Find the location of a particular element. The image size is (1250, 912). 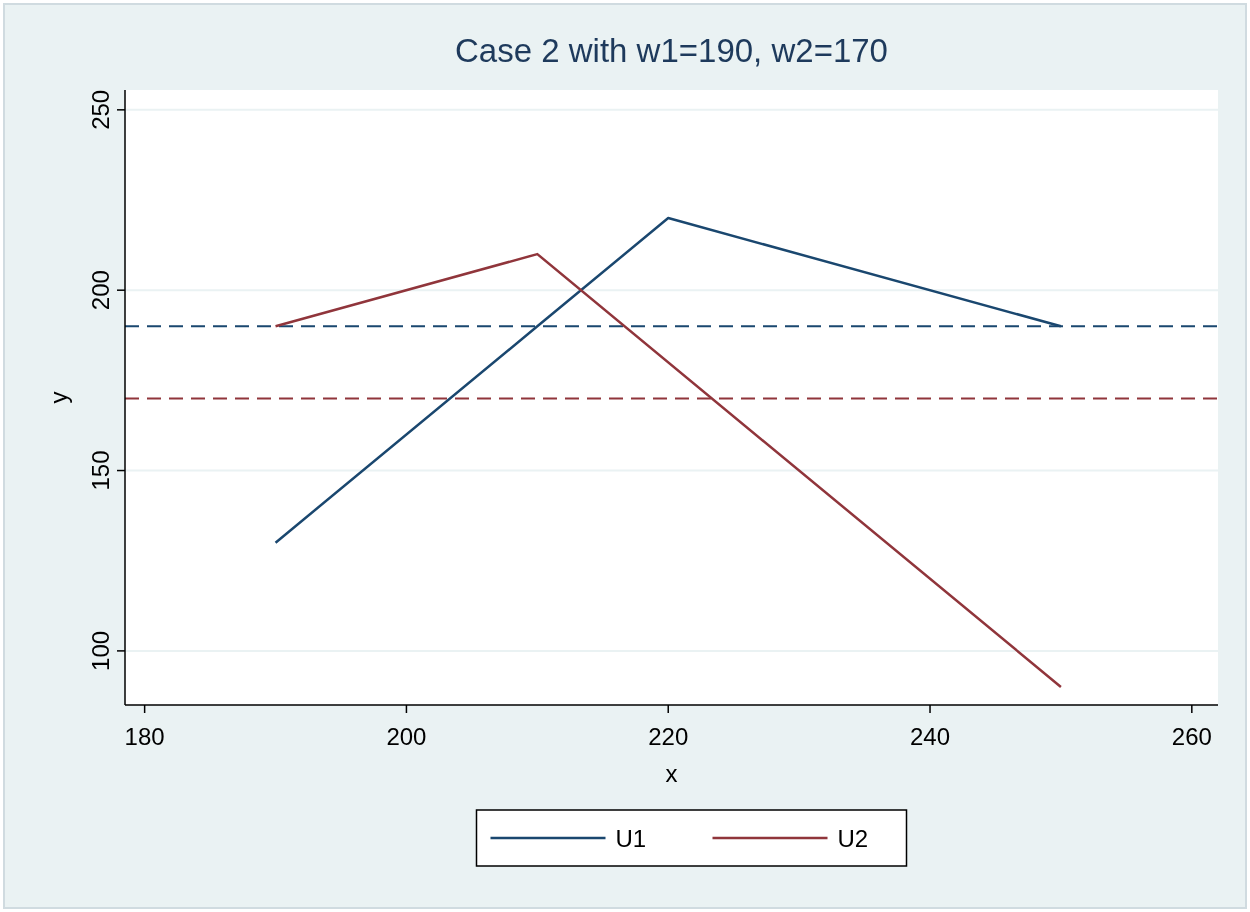

y-axis-title: y is located at coordinates (58, 397).